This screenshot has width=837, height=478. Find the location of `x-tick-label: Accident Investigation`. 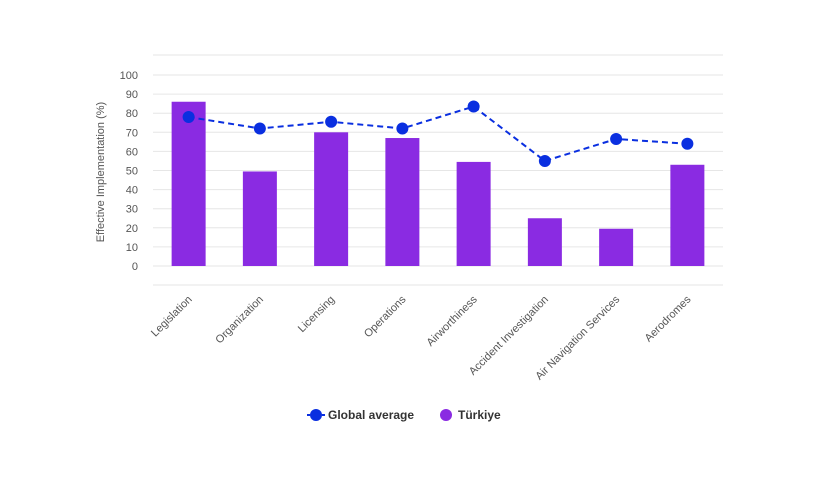

x-tick-label: Accident Investigation is located at coordinates (509, 336).